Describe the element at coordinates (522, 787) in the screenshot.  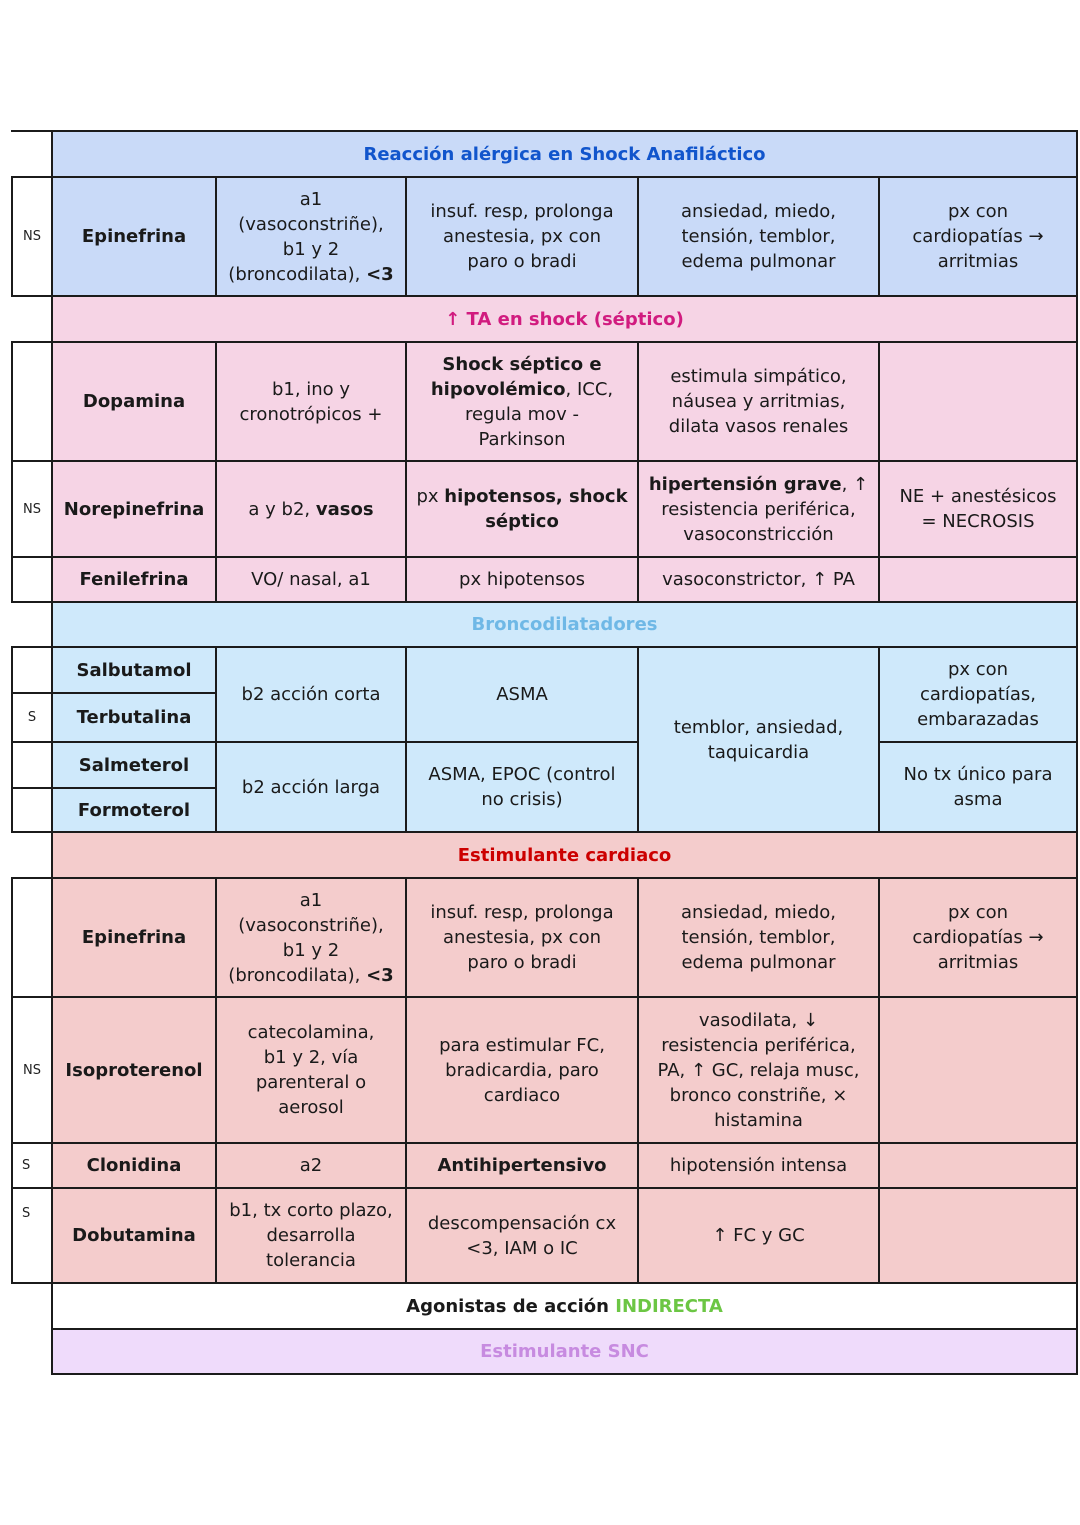
I see `use-cell: ASMA, EPOC (control no crisis)` at that location.